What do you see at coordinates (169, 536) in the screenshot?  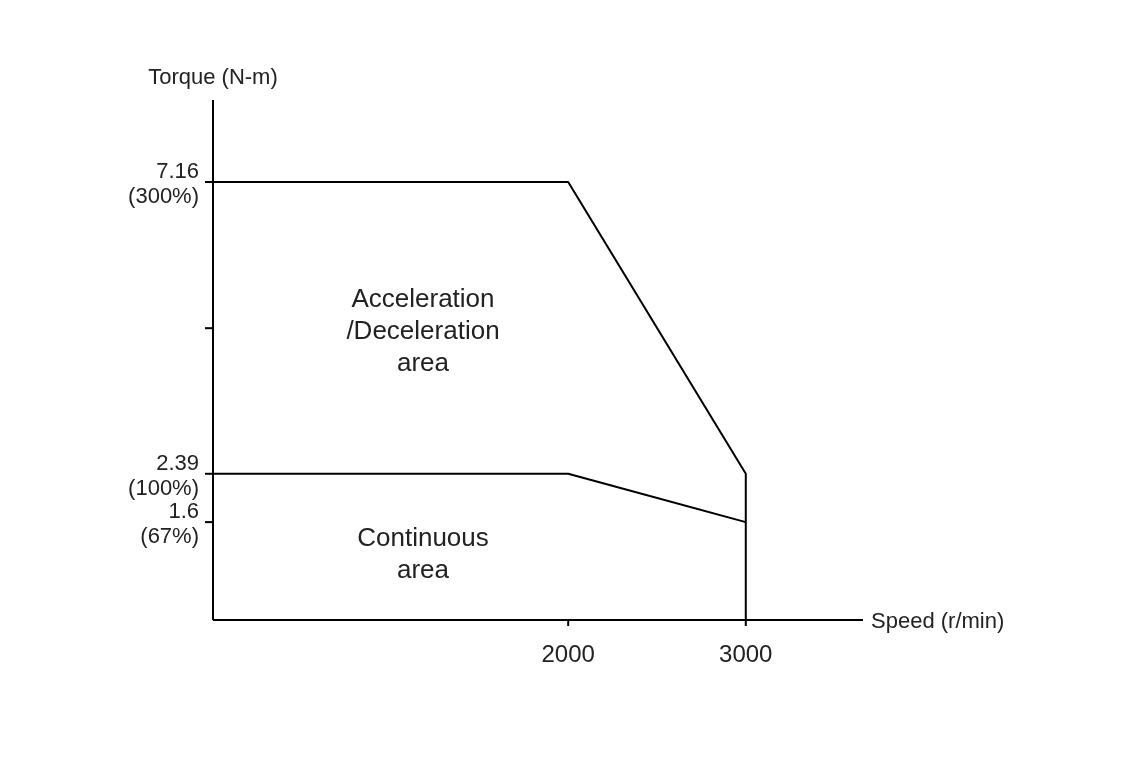 I see `y2-tick-label: (67%)` at bounding box center [169, 536].